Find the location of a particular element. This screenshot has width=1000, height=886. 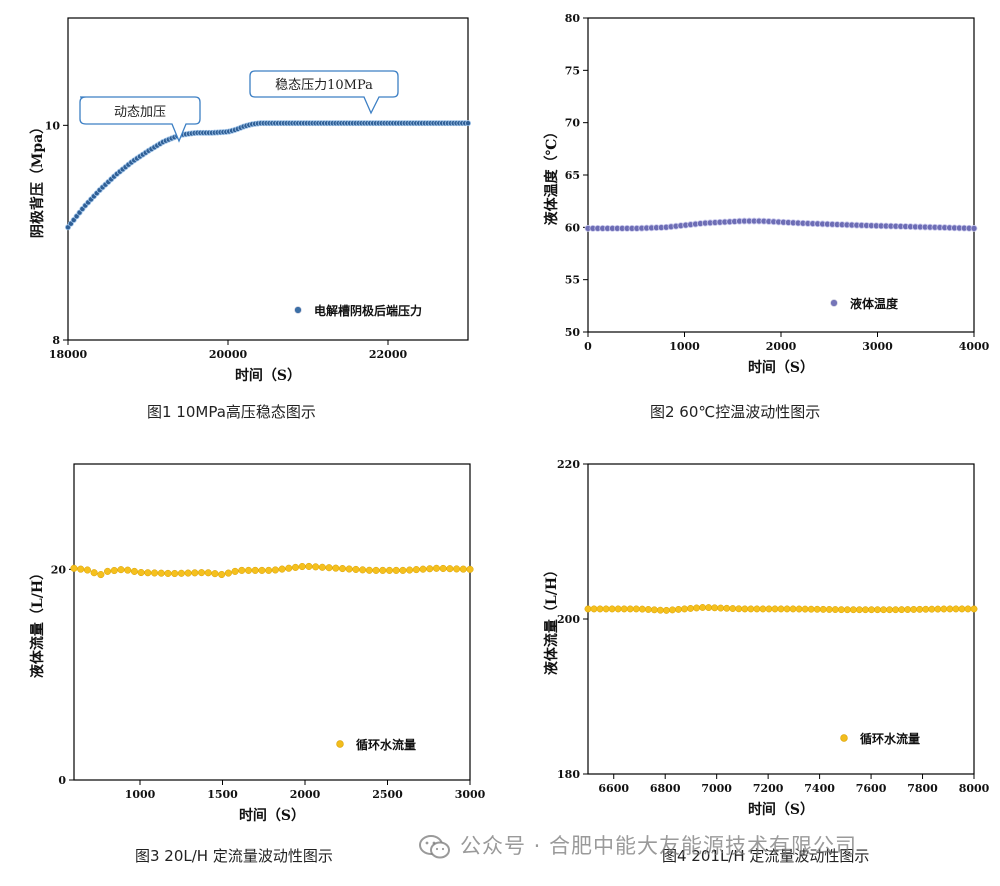

x-tick-label: 1000 is located at coordinates (684, 346).